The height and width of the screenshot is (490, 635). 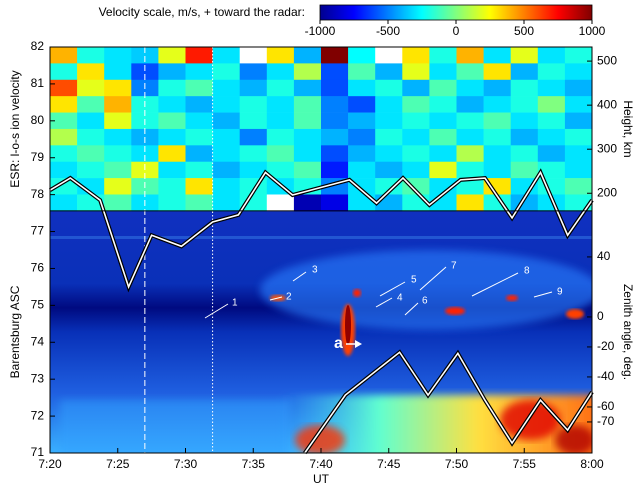 I want to click on y-tick-label: 79, so click(x=38, y=157).